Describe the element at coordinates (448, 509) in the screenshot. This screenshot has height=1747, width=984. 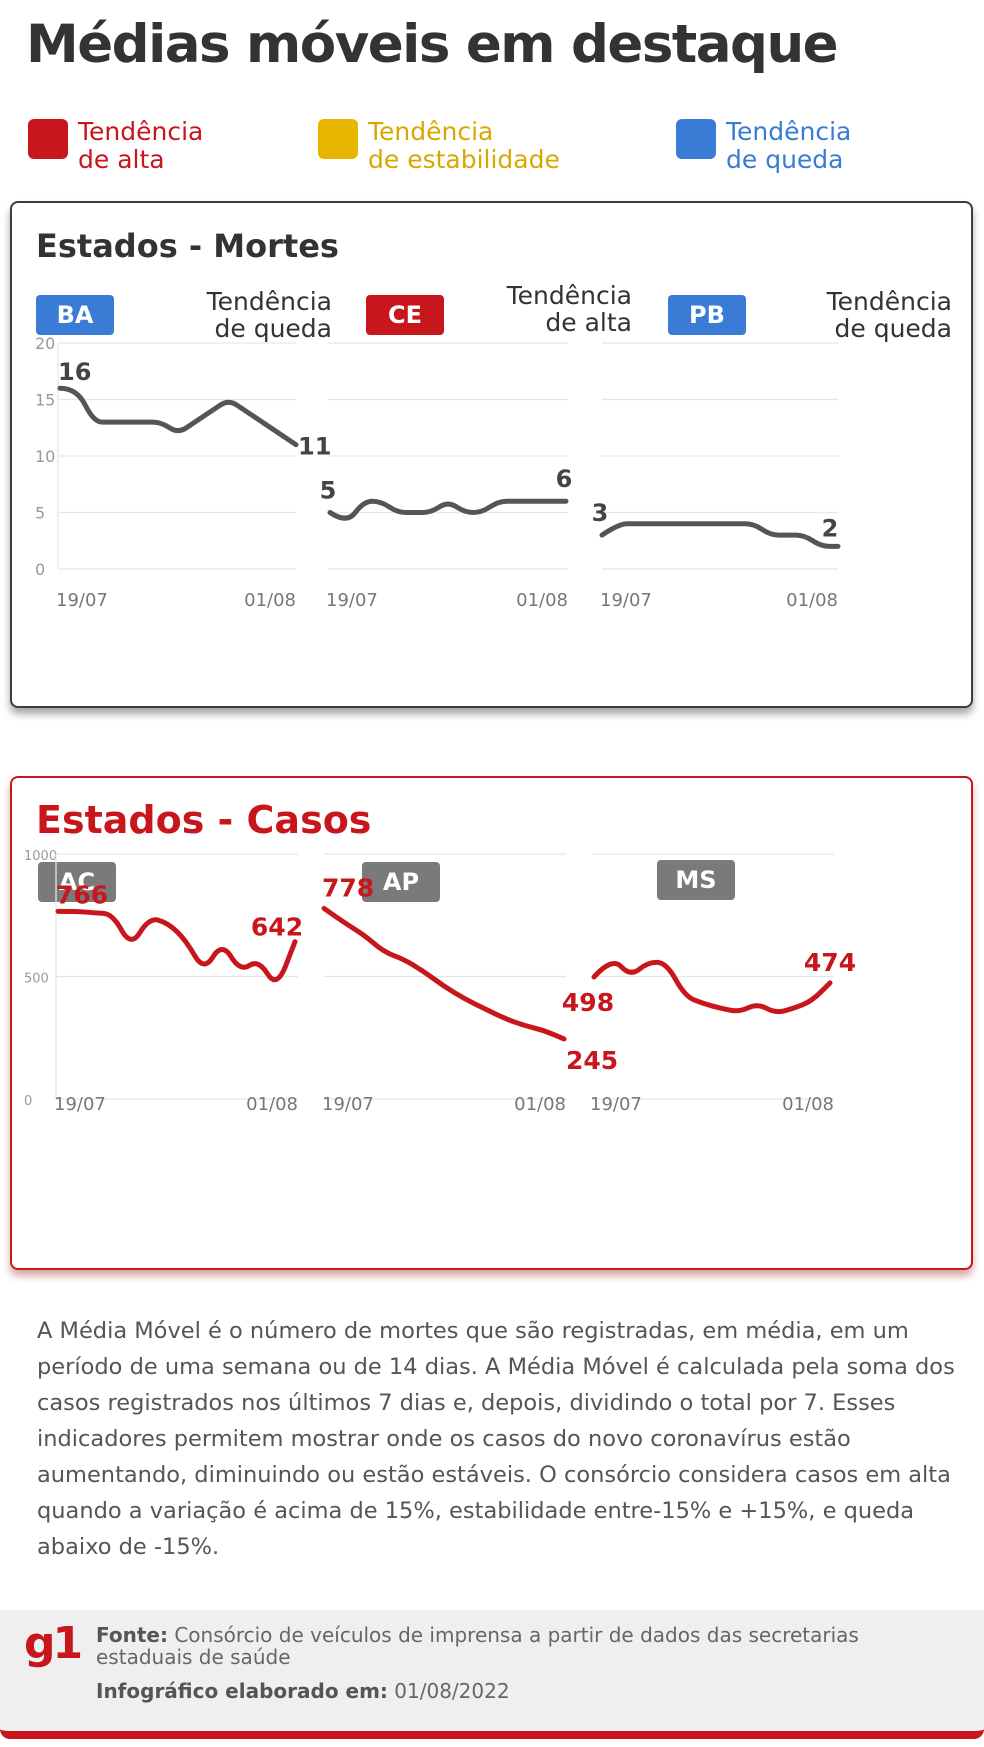
I see `series-line-ce` at that location.